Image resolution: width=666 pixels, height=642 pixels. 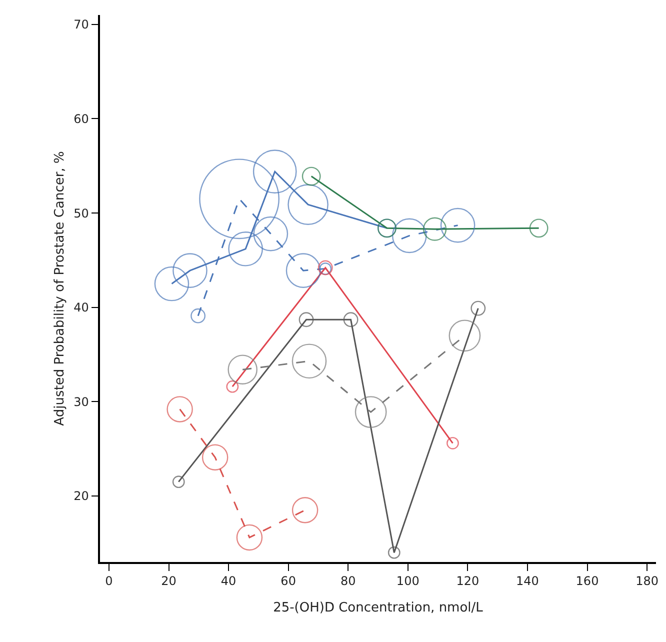 What do you see at coordinates (468, 581) in the screenshot?
I see `x-tick-label: 120` at bounding box center [468, 581].